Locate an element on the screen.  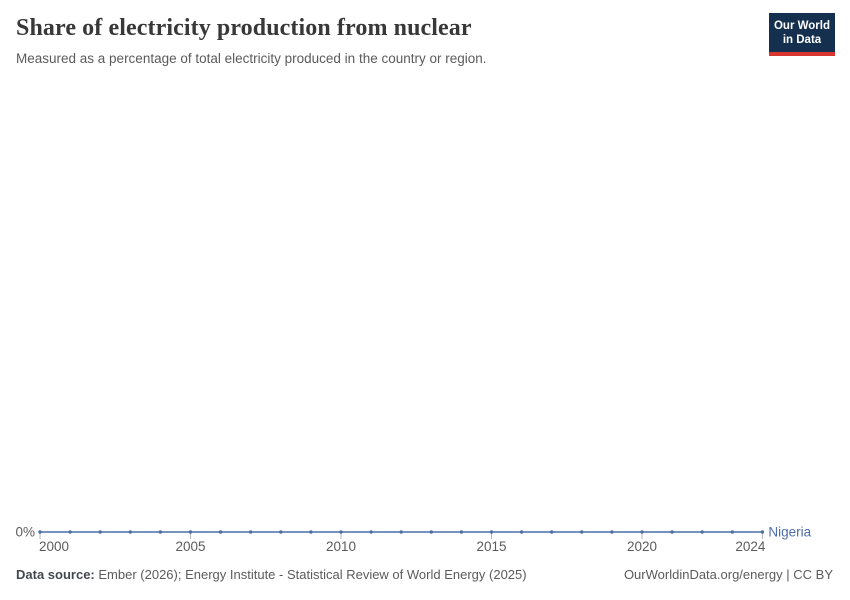
x-tick-label: 2005 is located at coordinates (190, 546).